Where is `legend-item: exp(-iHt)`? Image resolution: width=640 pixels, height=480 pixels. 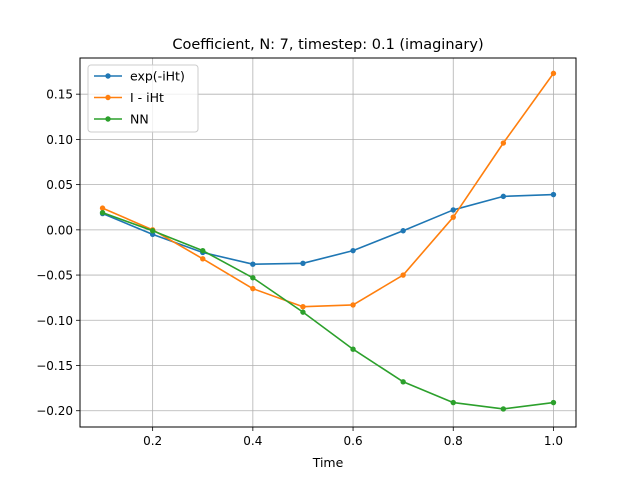 legend-item: exp(-iHt) is located at coordinates (139, 76).